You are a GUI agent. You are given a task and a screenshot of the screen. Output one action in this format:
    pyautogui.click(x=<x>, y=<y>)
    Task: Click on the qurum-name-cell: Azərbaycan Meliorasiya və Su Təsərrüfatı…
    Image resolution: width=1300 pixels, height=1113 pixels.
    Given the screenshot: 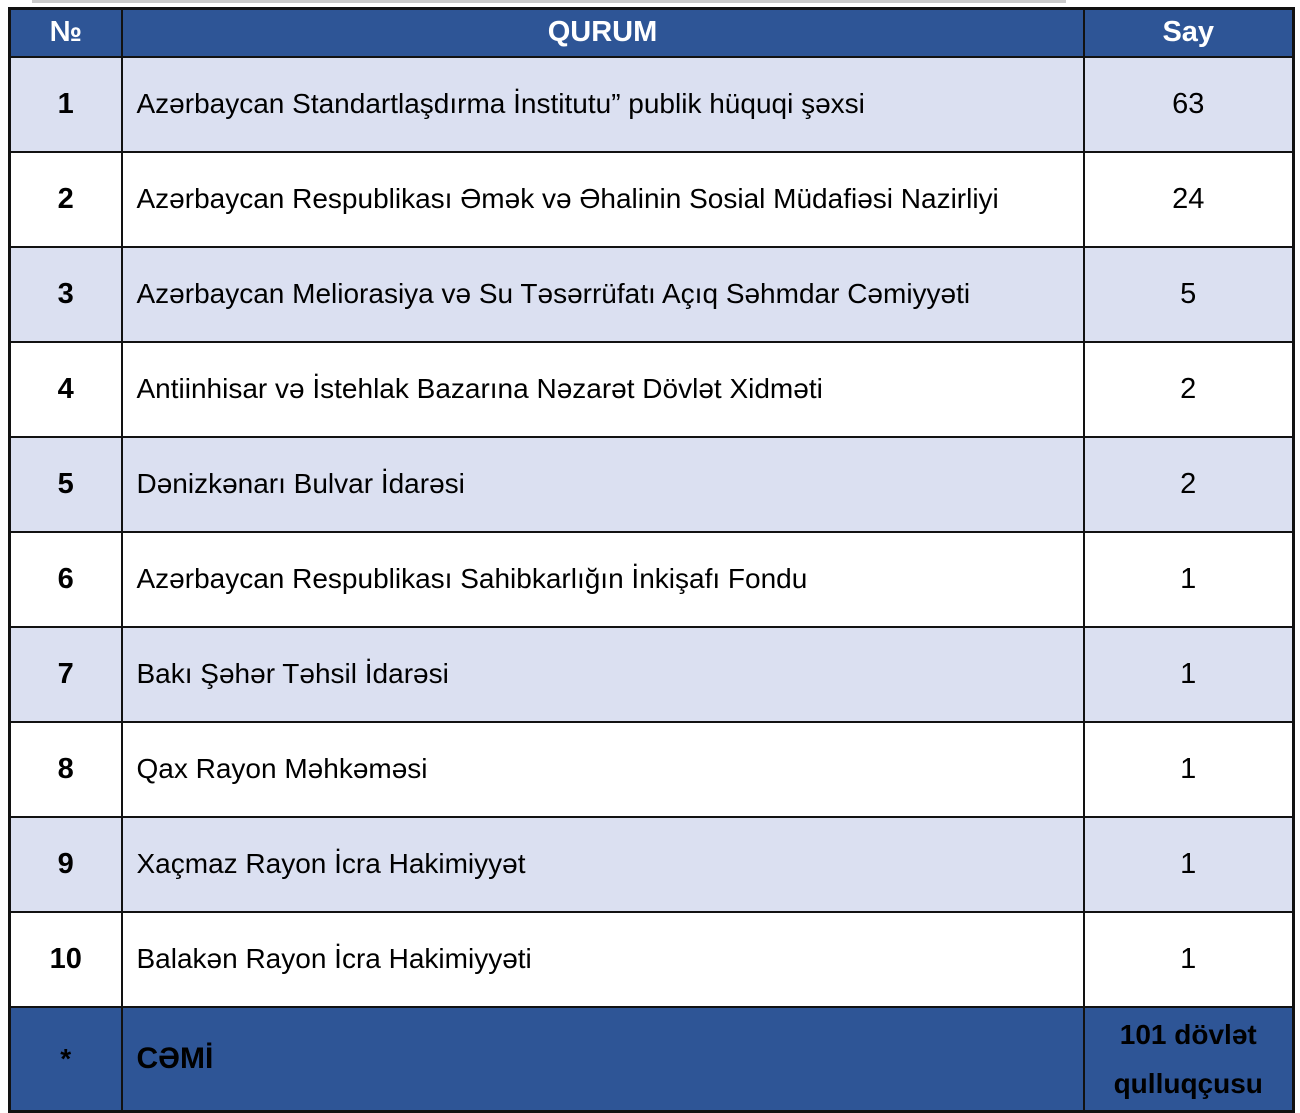 What is the action you would take?
    pyautogui.click(x=602, y=294)
    